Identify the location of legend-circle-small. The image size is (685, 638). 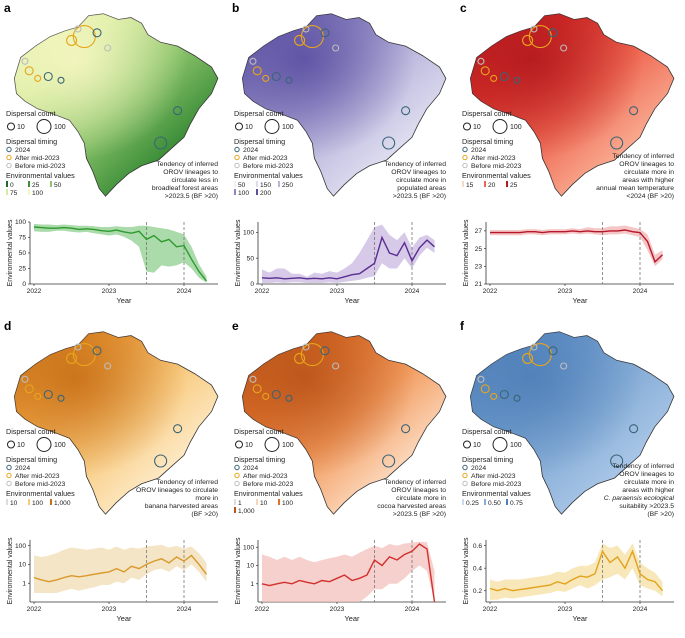
(11, 126).